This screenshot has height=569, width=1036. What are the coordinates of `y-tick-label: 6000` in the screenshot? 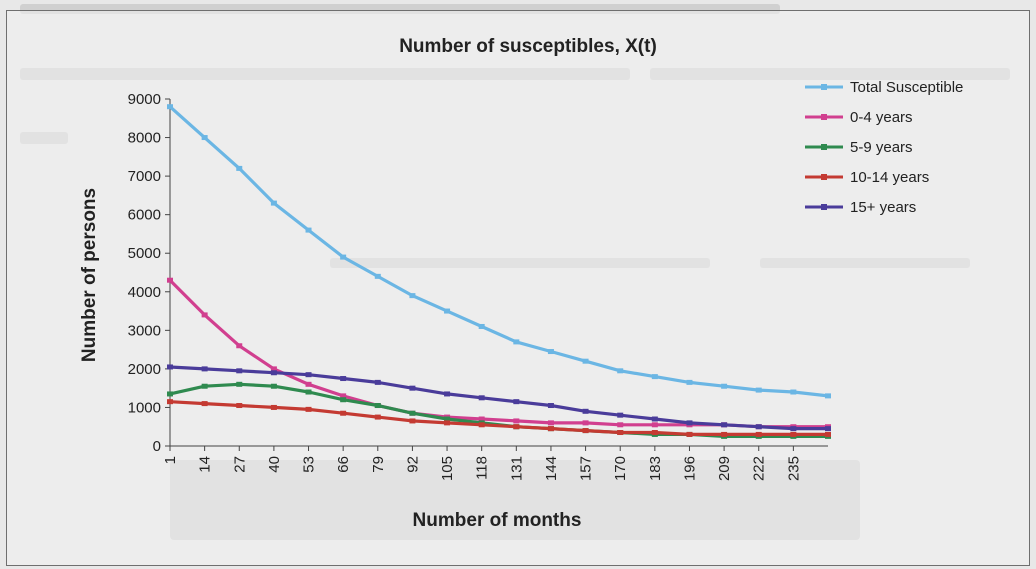 It's located at (144, 215).